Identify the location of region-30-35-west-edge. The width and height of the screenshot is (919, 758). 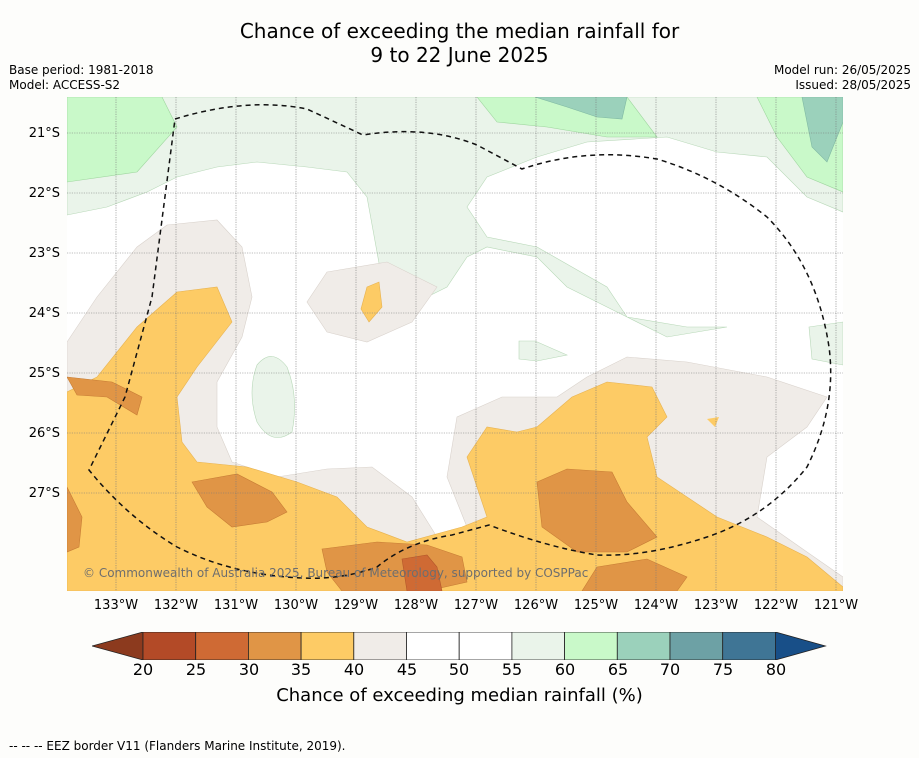
(75, 519).